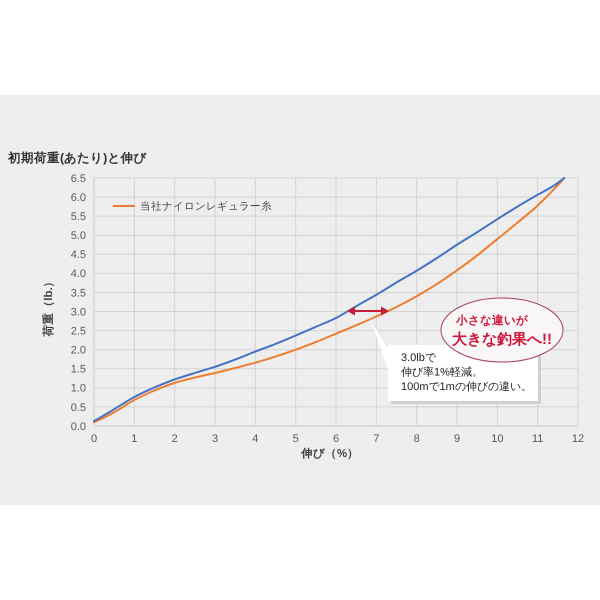 The width and height of the screenshot is (600, 600). What do you see at coordinates (77, 157) in the screenshot?
I see `chart-title: 初期荷重(あたり)と伸び` at bounding box center [77, 157].